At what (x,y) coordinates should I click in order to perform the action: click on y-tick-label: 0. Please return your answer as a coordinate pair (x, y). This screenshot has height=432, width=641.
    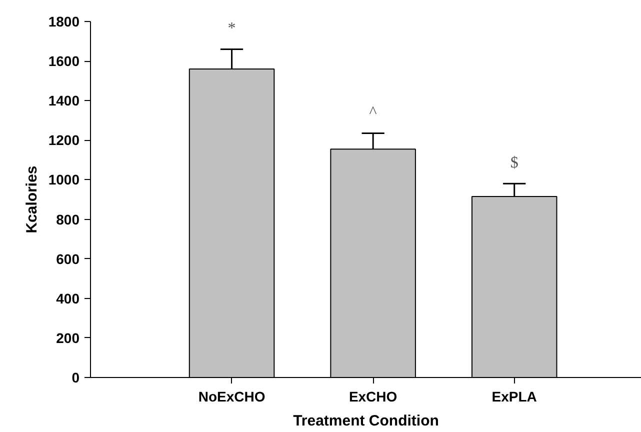
    Looking at the image, I should click on (76, 378).